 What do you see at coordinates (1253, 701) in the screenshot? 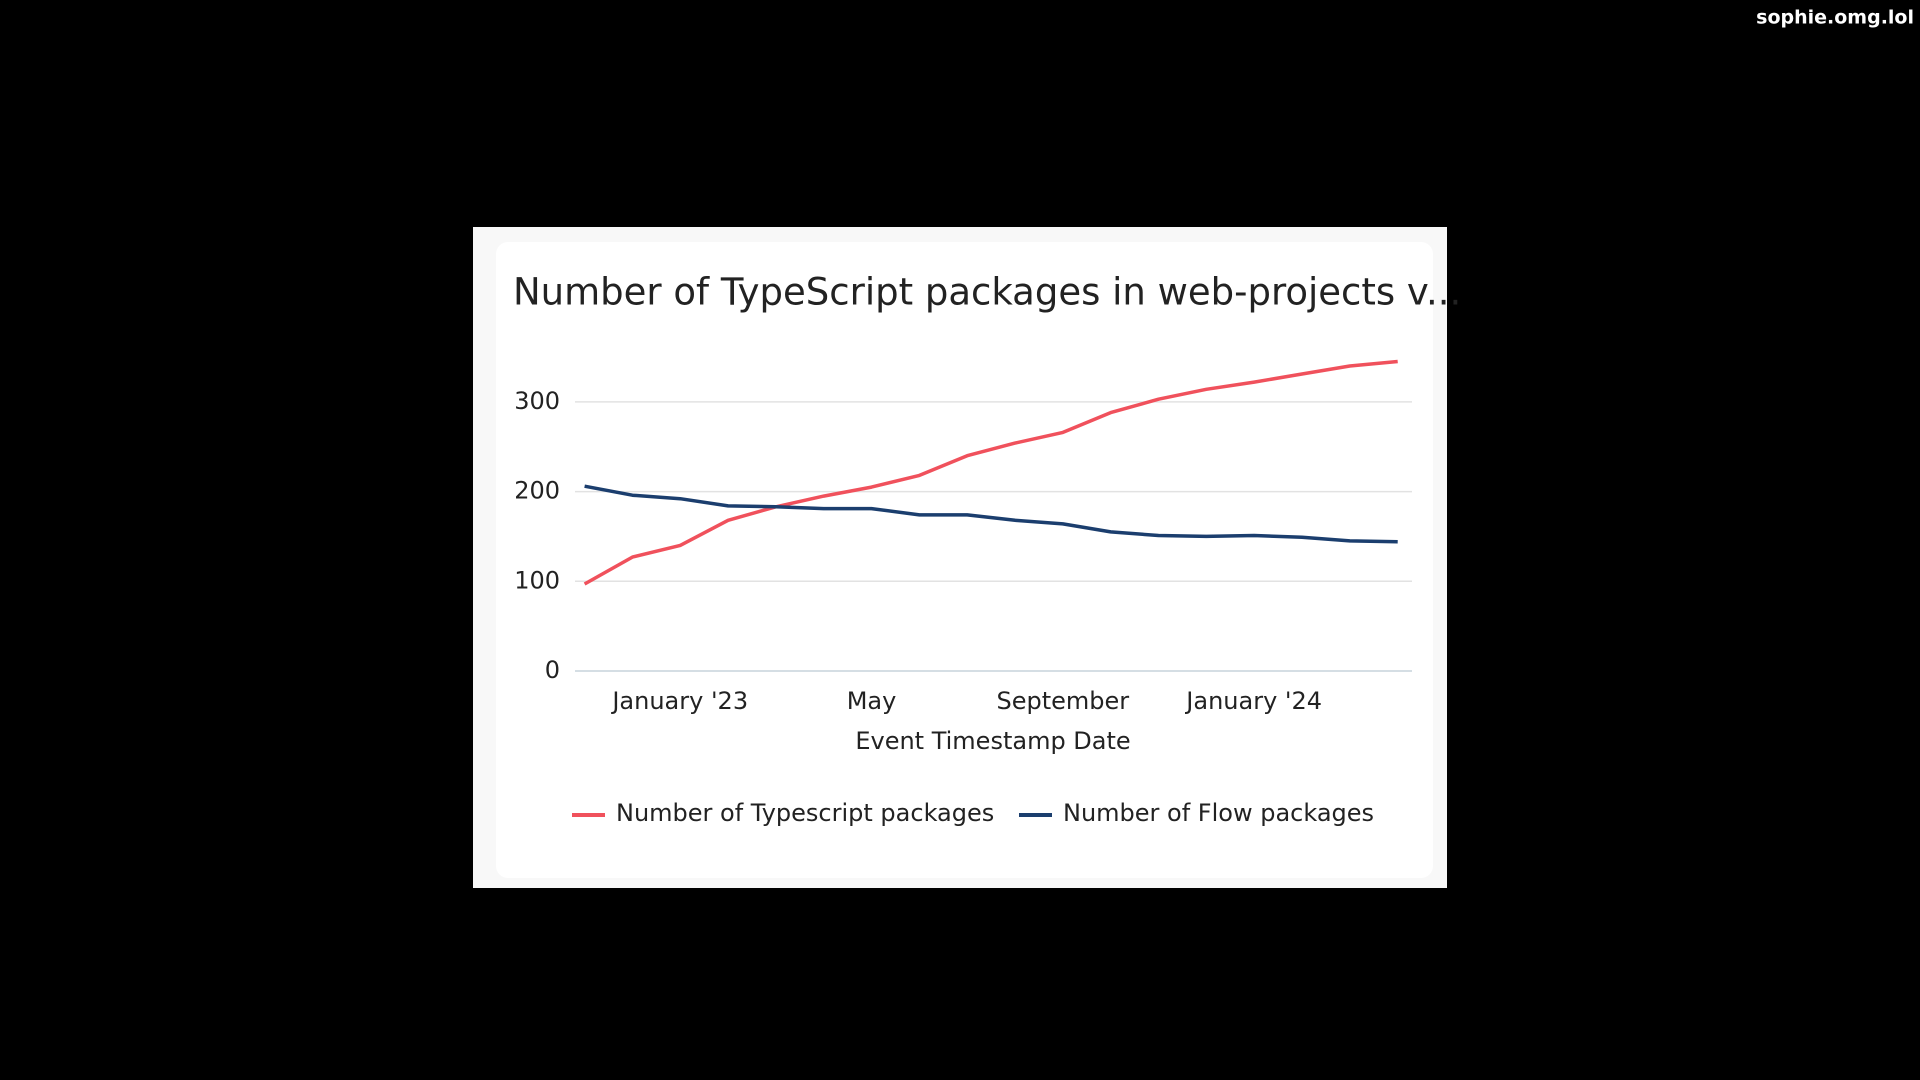
I see `x-tick-label: January '24` at bounding box center [1253, 701].